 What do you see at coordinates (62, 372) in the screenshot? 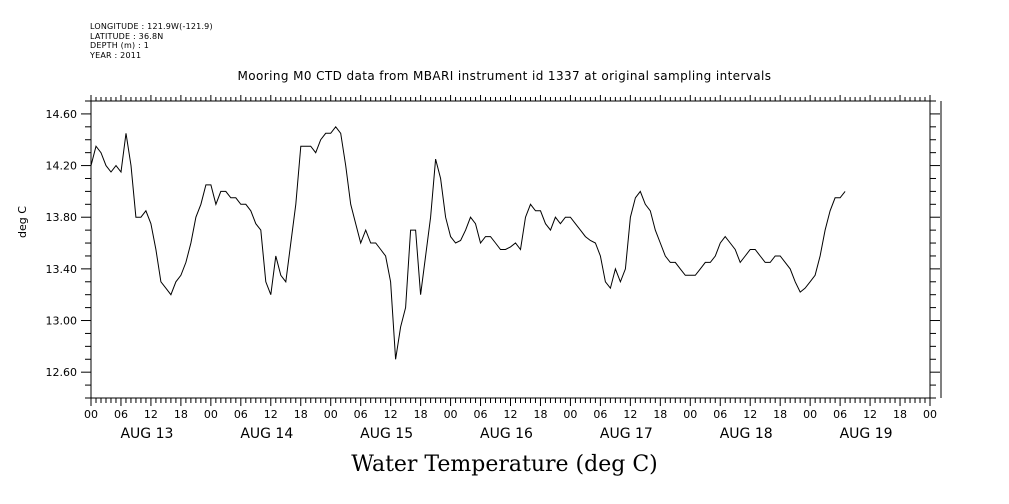
I see `y-tick-label: 12.60` at bounding box center [62, 372].